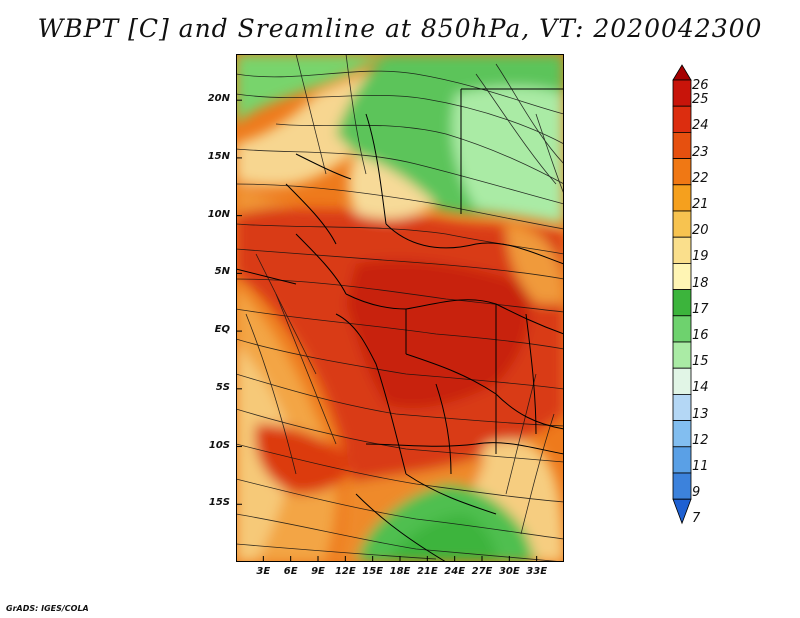 This screenshot has width=800, height=618. I want to click on colorbar-label: 16, so click(700, 335).